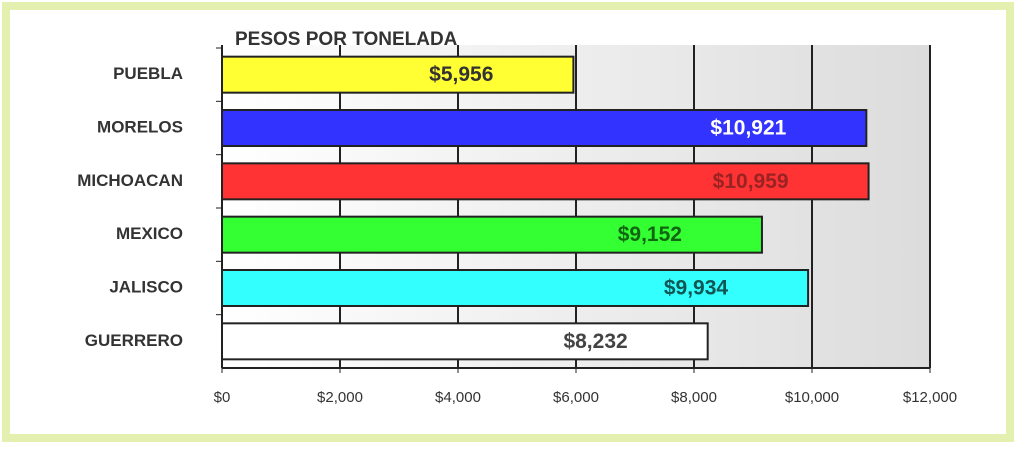  What do you see at coordinates (812, 397) in the screenshot?
I see `x-tick-label: $10,000` at bounding box center [812, 397].